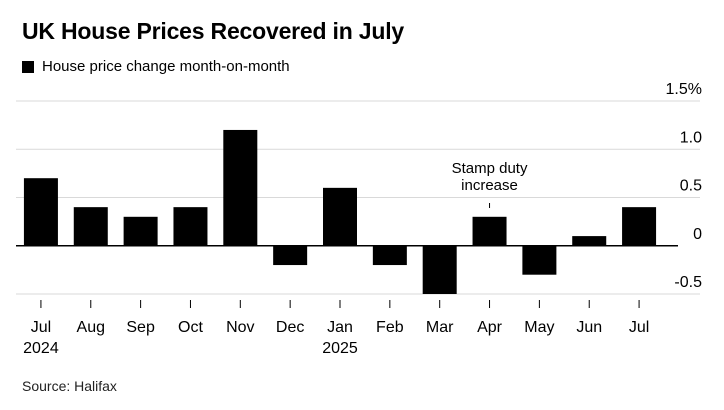 This screenshot has height=410, width=724. What do you see at coordinates (340, 348) in the screenshot?
I see `x-year-label: 2025` at bounding box center [340, 348].